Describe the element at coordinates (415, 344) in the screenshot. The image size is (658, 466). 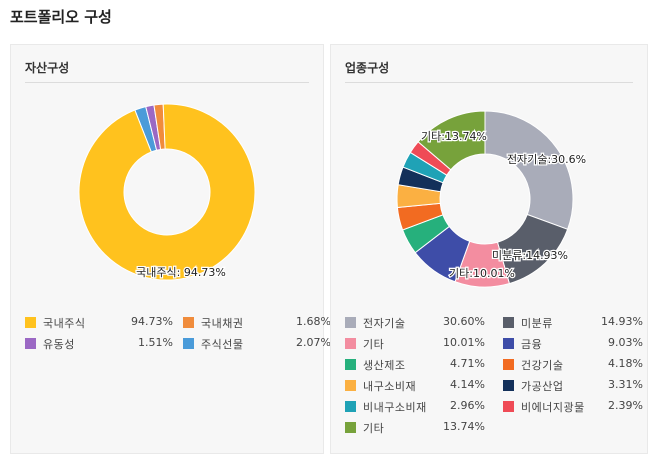
I see `legend-item: 기타 10.01%` at that location.